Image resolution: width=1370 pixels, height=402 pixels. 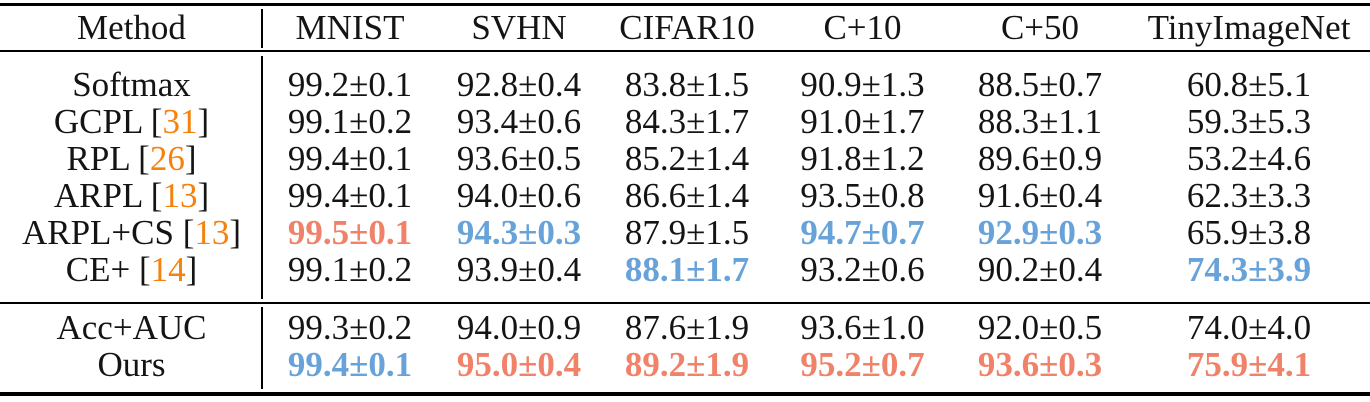 I want to click on value-cell: 62.3±3.3, so click(x=1249, y=195).